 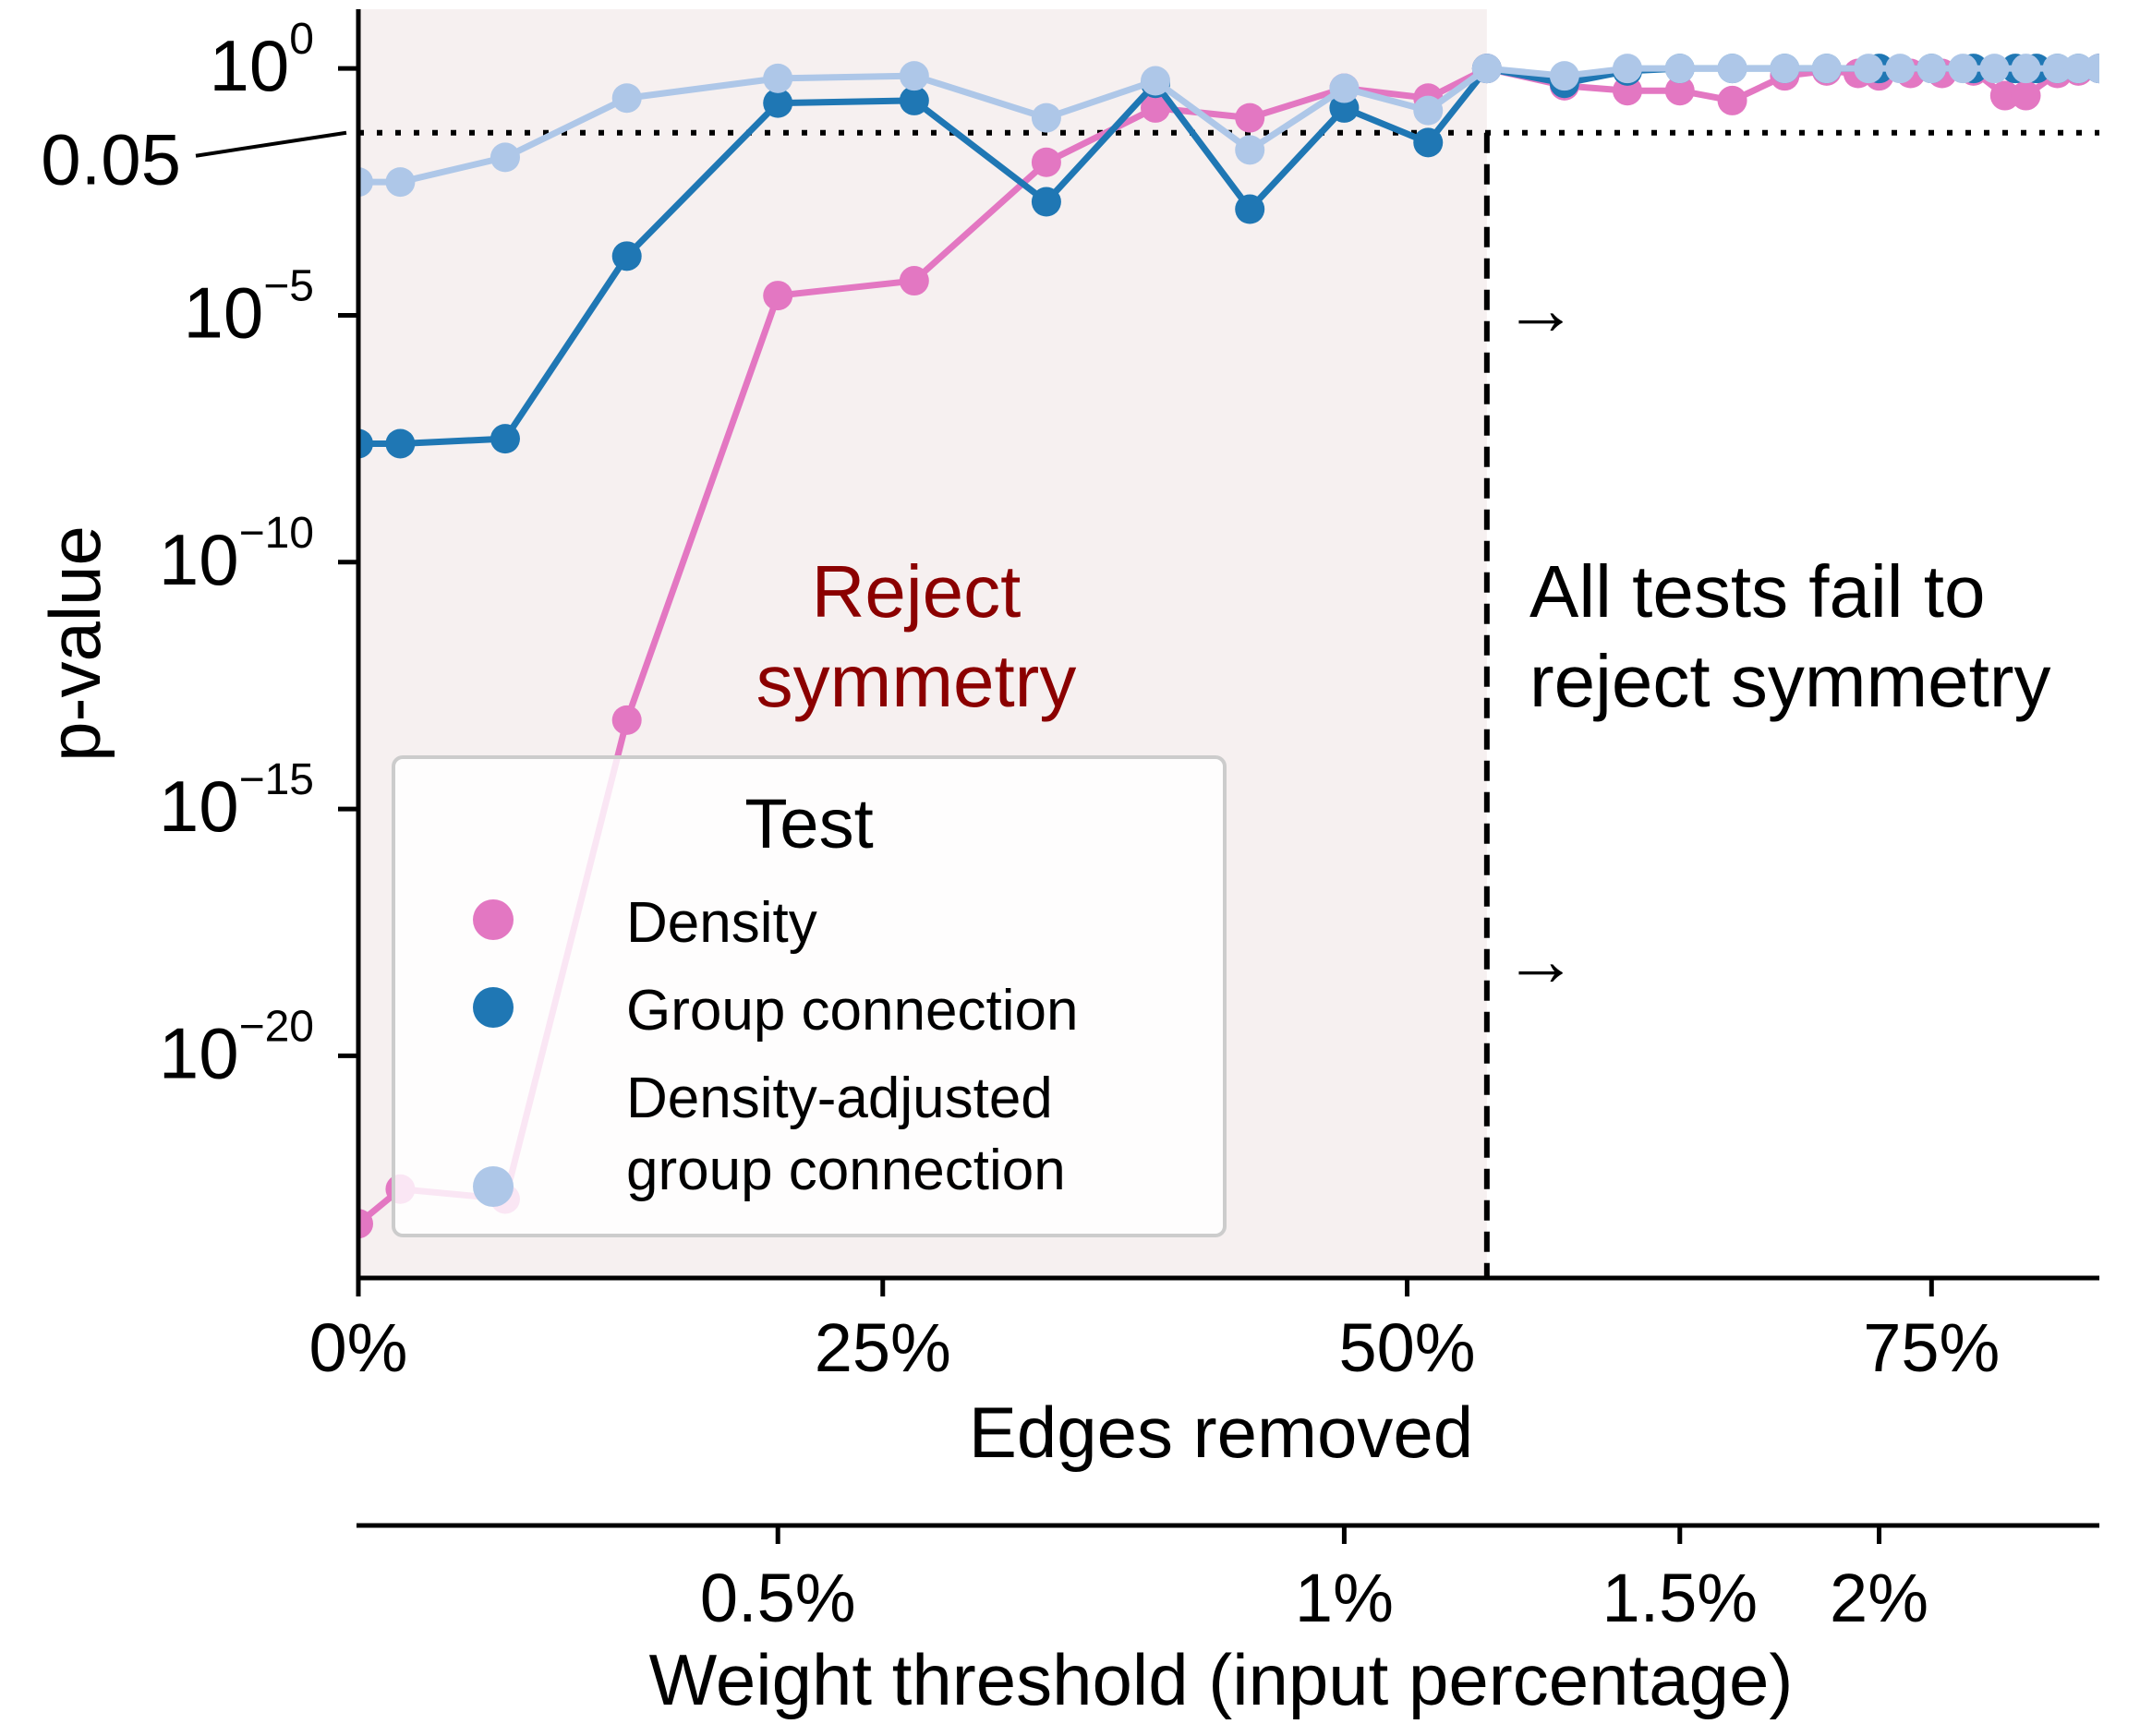 I want to click on legend-label: Density, so click(x=721, y=923).